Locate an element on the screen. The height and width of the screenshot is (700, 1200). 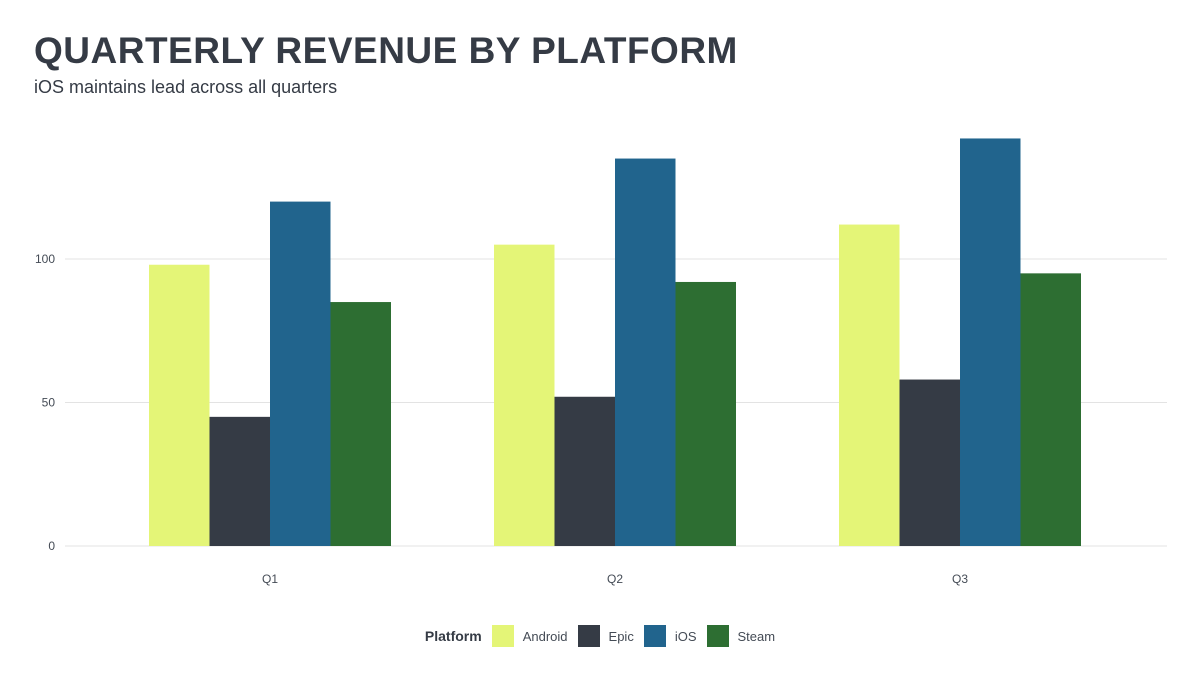
y-tick-label: 50 is located at coordinates (49, 403).